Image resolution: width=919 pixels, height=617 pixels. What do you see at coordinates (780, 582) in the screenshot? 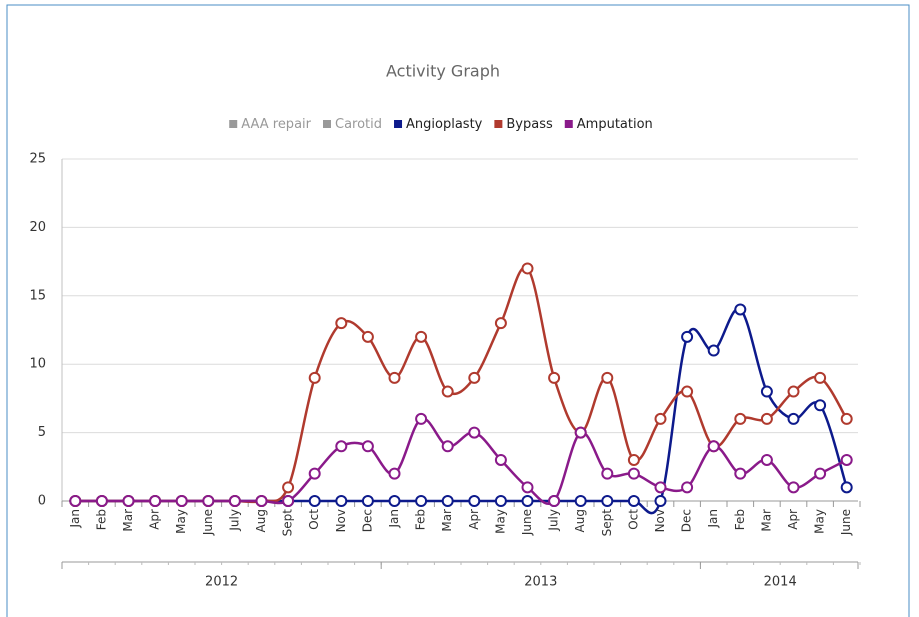
I see `group-label: 2014` at bounding box center [780, 582].